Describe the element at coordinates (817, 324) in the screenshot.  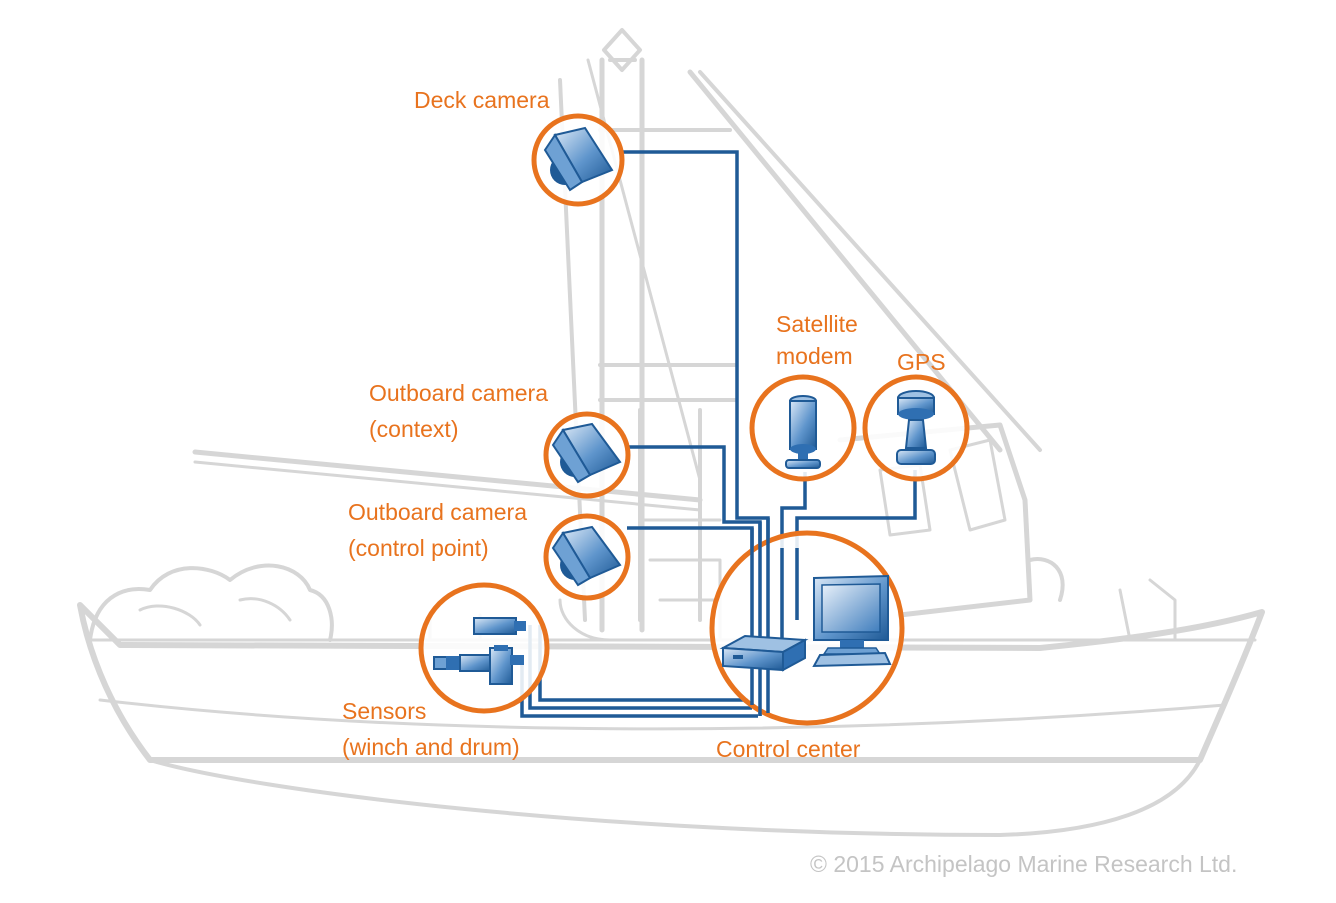
I see `satellite-modem-label-line1: Satellite` at that location.